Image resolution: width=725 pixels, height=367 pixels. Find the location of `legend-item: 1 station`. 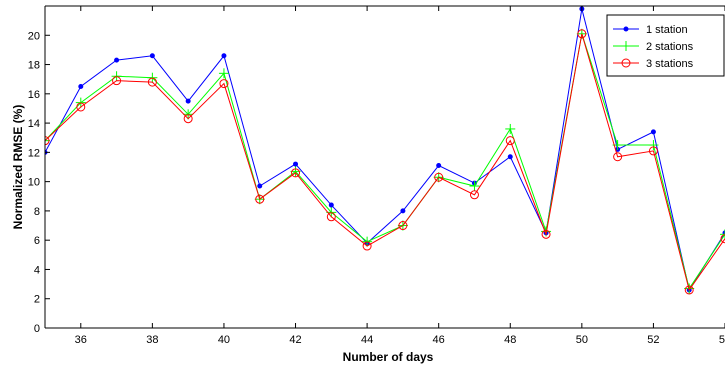

legend-item: 1 station is located at coordinates (650, 30).